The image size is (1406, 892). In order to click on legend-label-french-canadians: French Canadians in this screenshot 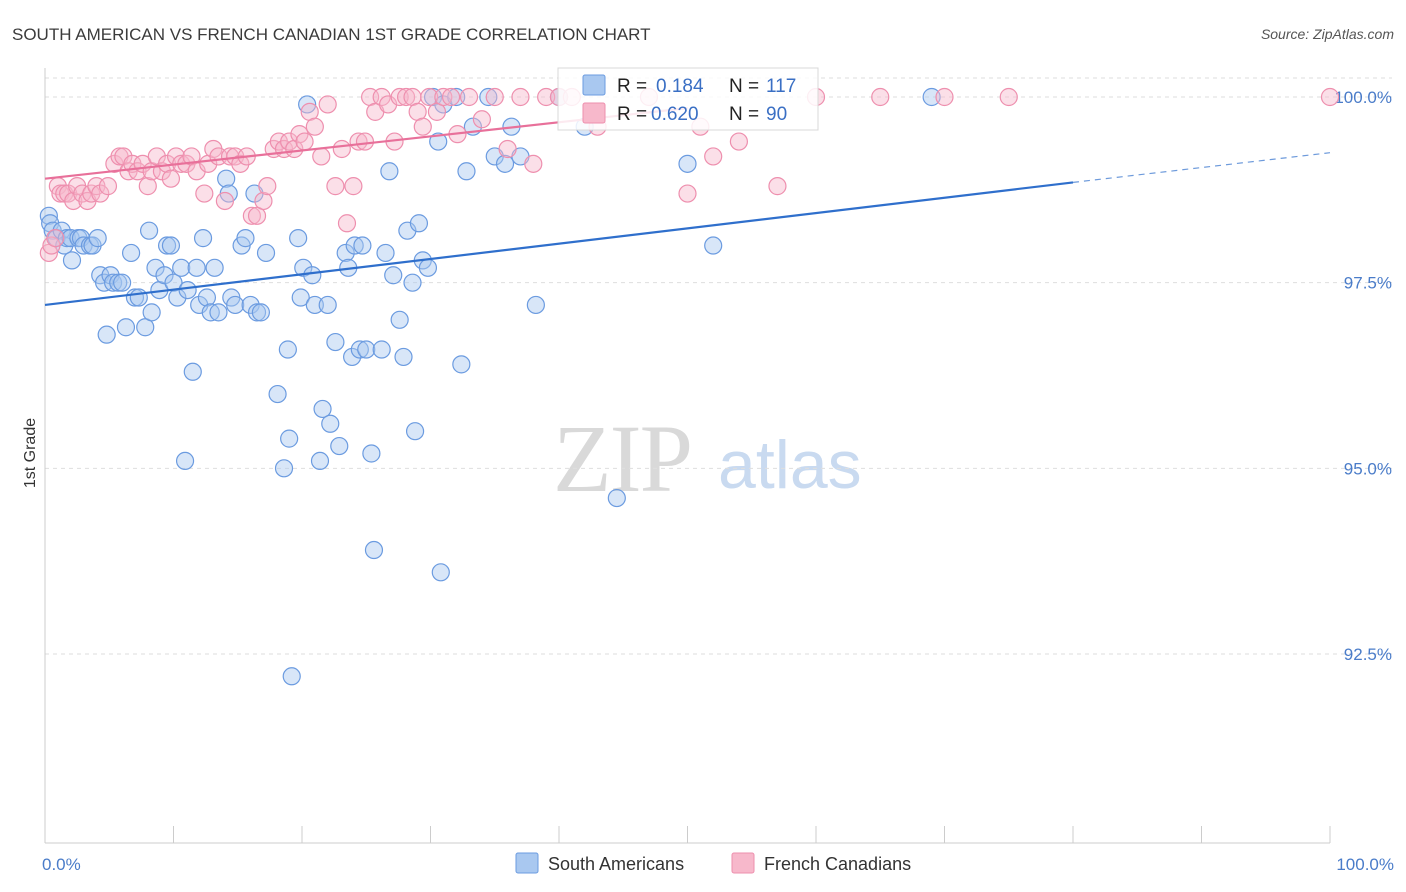, I will do `click(837, 864)`.